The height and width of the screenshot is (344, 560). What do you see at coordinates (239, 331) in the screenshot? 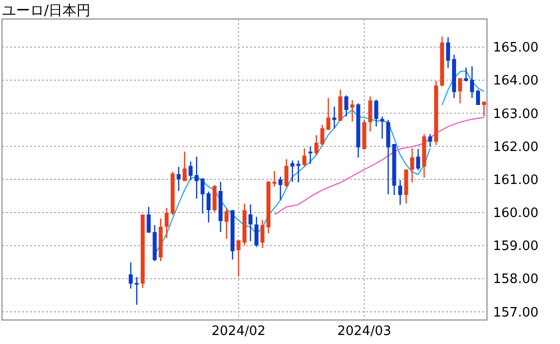
I see `x-tick-label: 2024/02` at bounding box center [239, 331].